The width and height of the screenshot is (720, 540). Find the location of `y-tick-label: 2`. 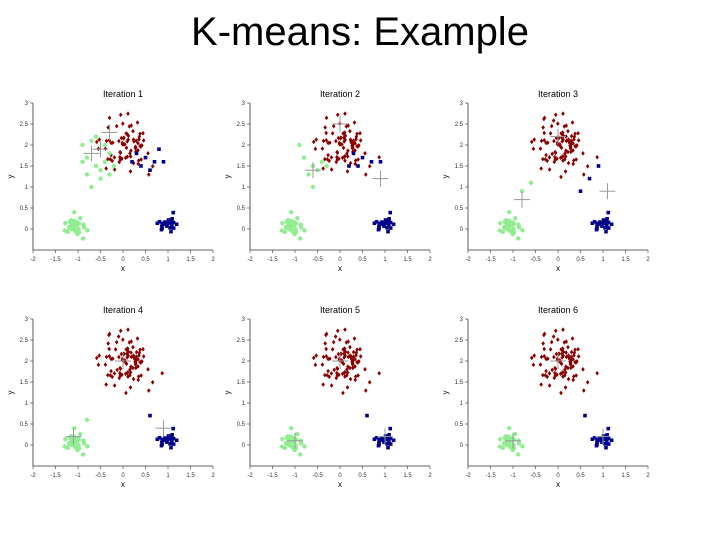

y-tick-label: 2 is located at coordinates (244, 362).